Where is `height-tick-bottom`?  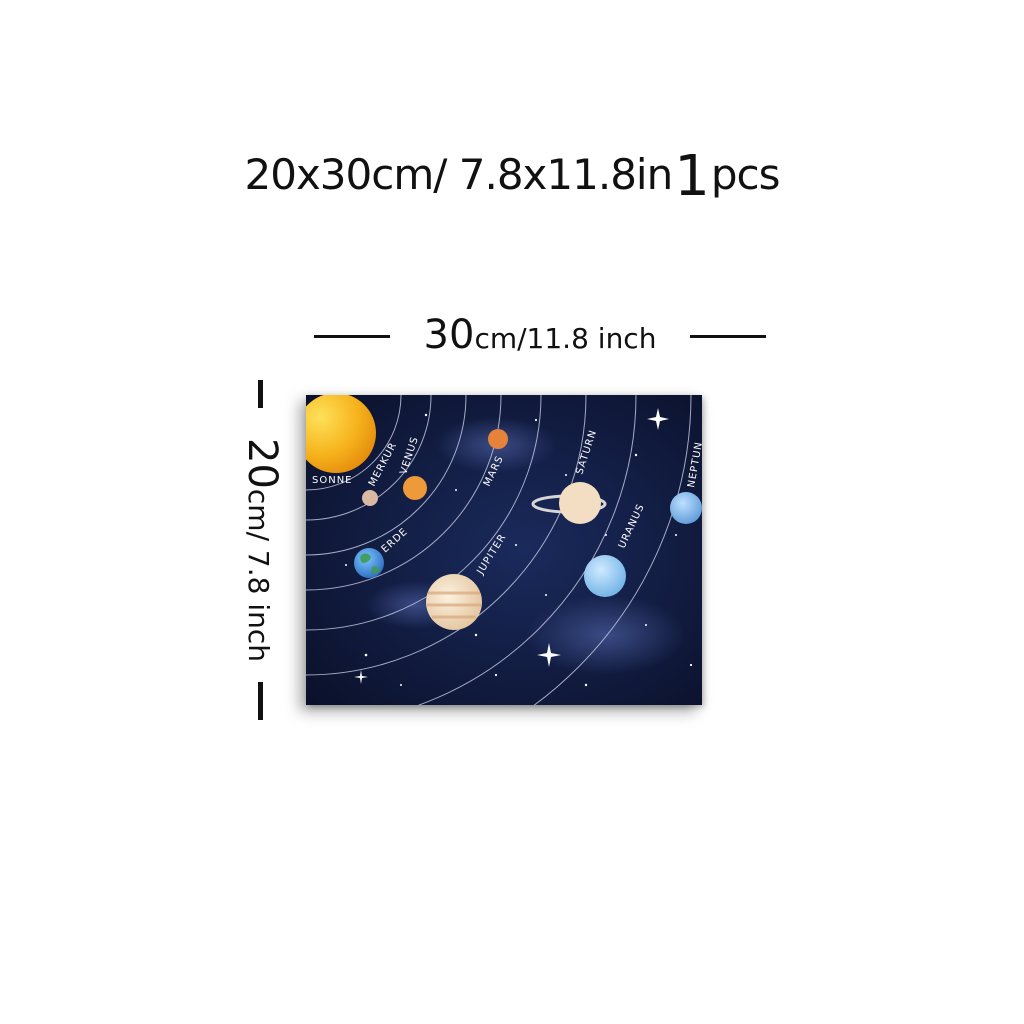 height-tick-bottom is located at coordinates (260, 701).